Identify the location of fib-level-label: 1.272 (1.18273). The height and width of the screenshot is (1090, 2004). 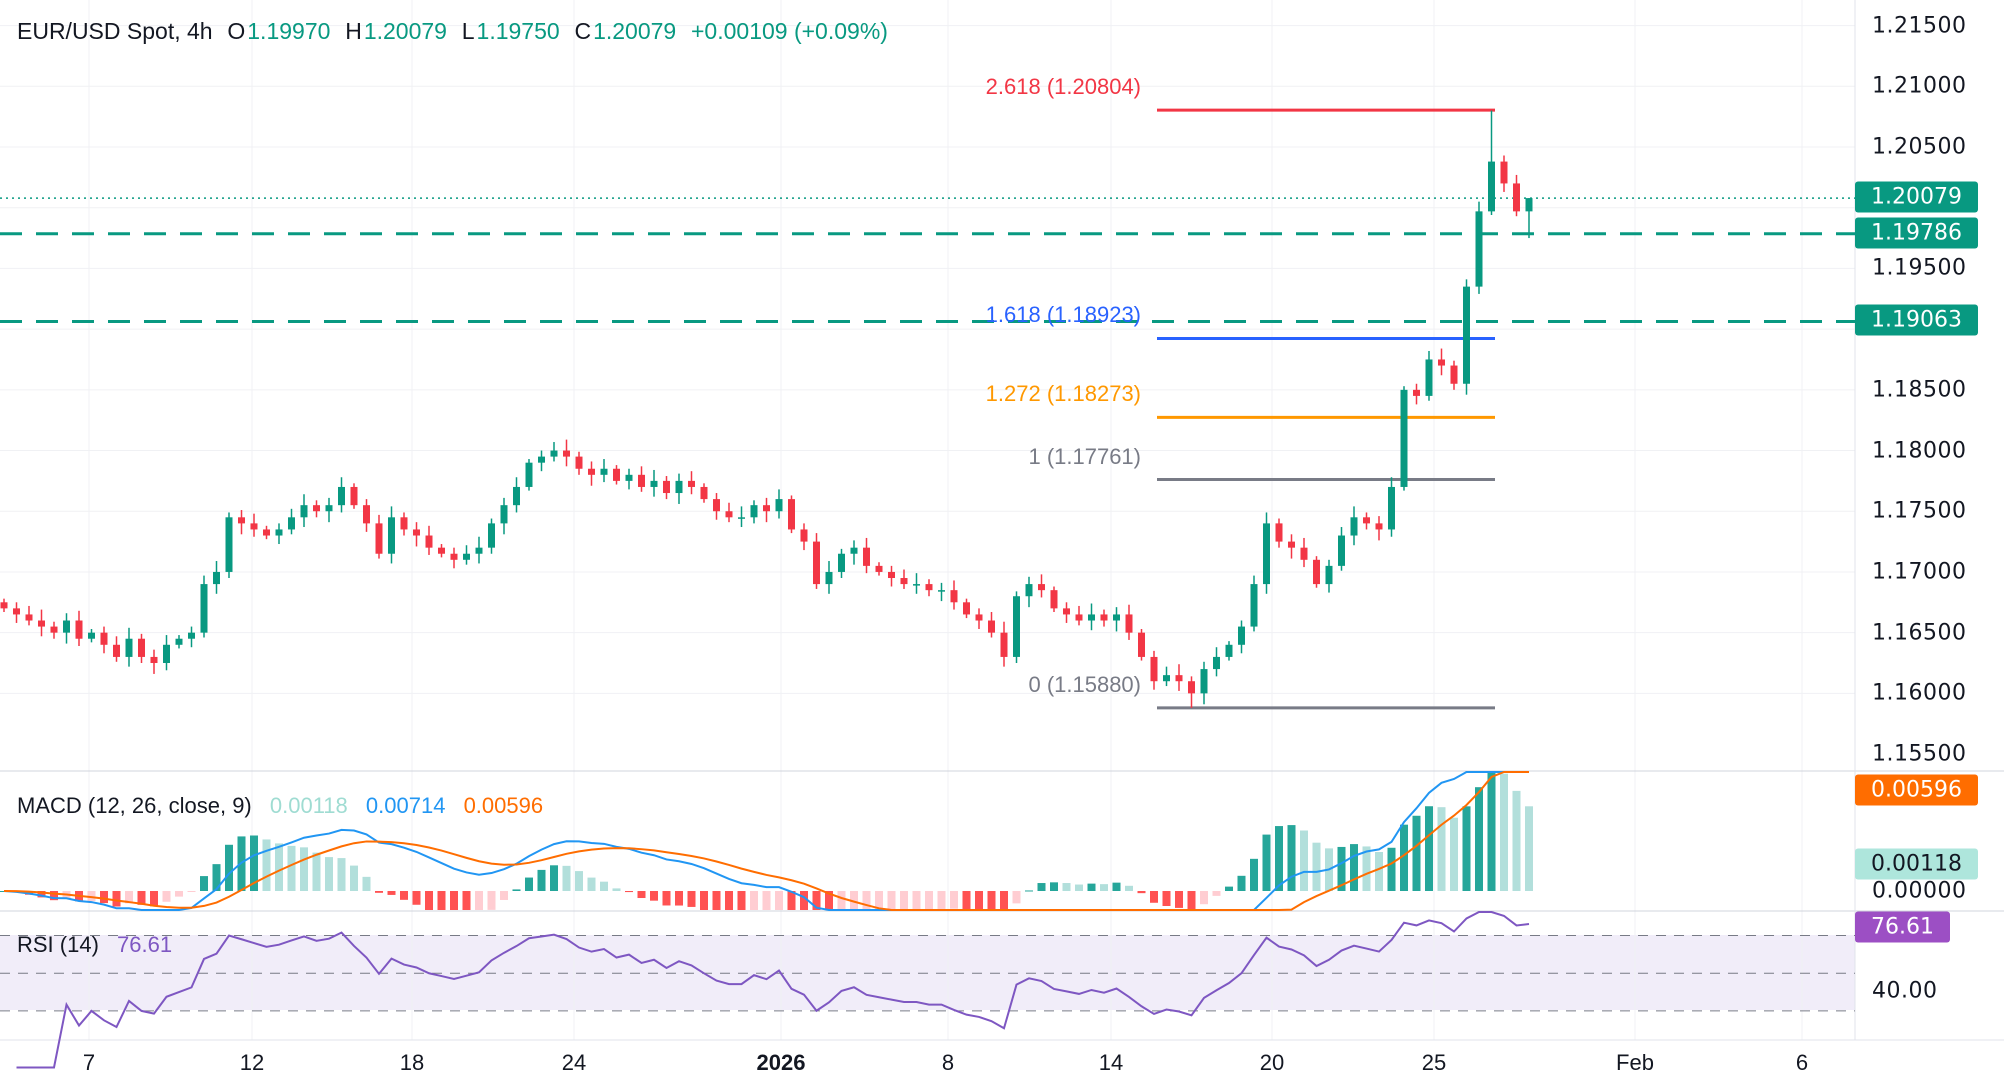
(1063, 394).